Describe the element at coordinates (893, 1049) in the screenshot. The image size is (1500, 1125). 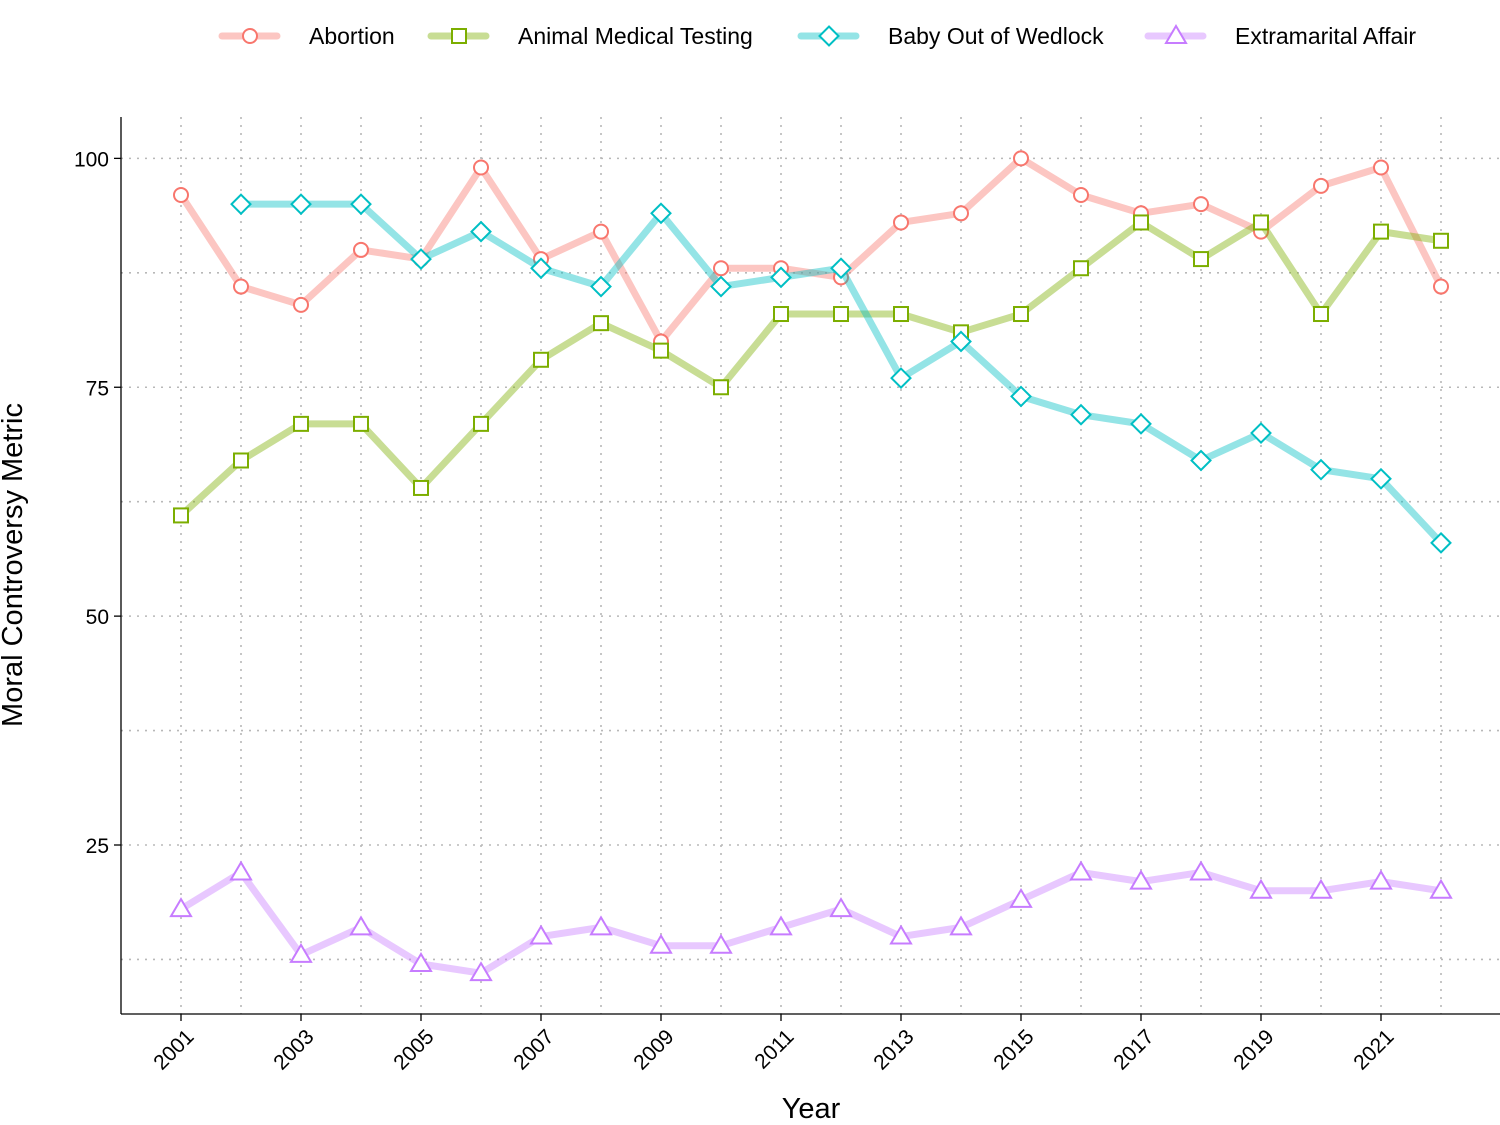
I see `x-tick-label: 2013` at that location.